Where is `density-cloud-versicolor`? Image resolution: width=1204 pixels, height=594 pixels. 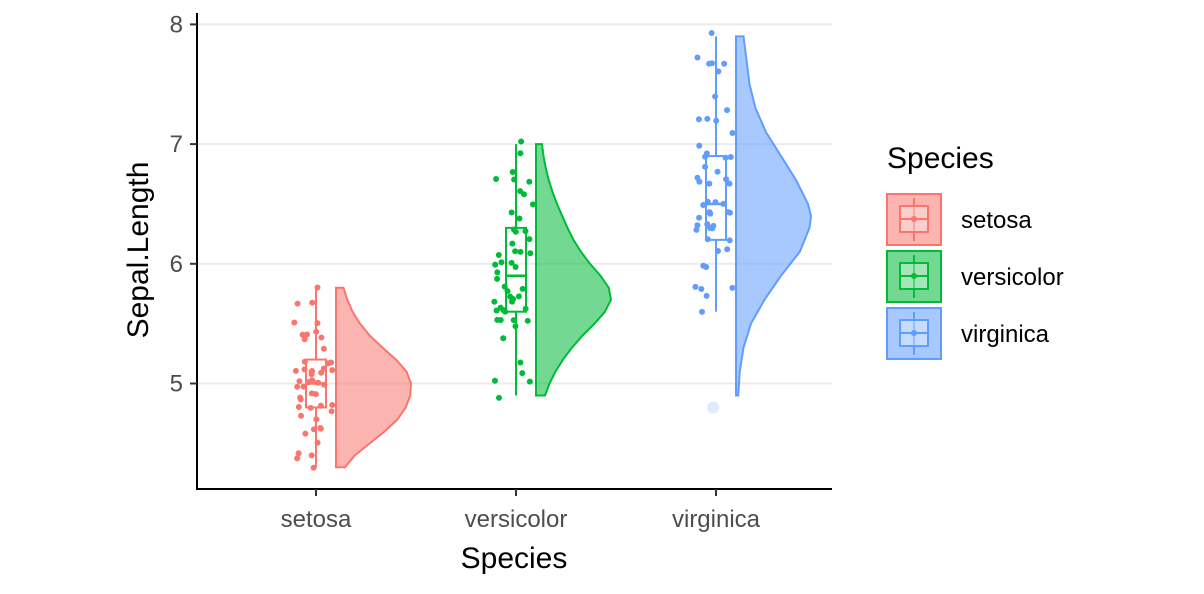 density-cloud-versicolor is located at coordinates (574, 270).